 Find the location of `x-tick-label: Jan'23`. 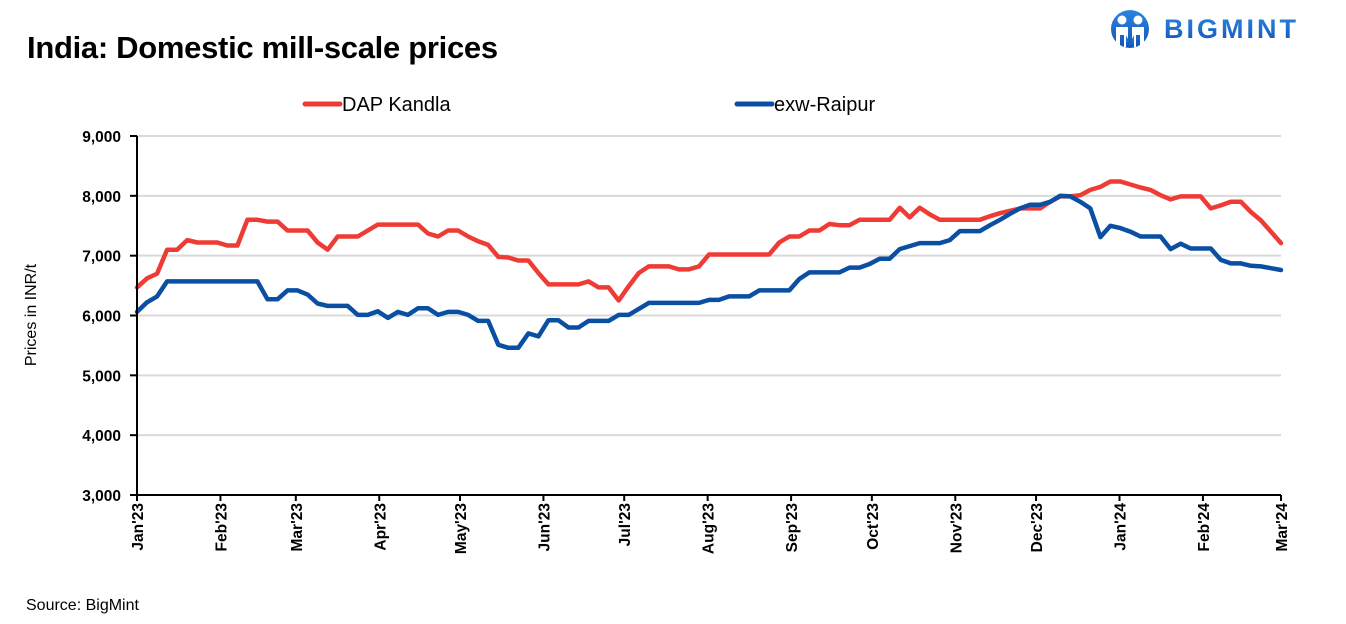

x-tick-label: Jan'23 is located at coordinates (138, 527).